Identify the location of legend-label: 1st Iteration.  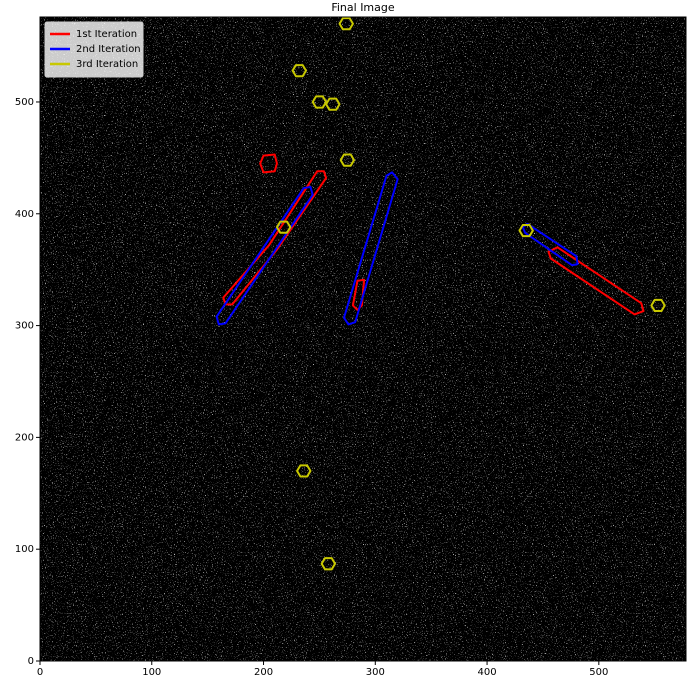
(106, 34).